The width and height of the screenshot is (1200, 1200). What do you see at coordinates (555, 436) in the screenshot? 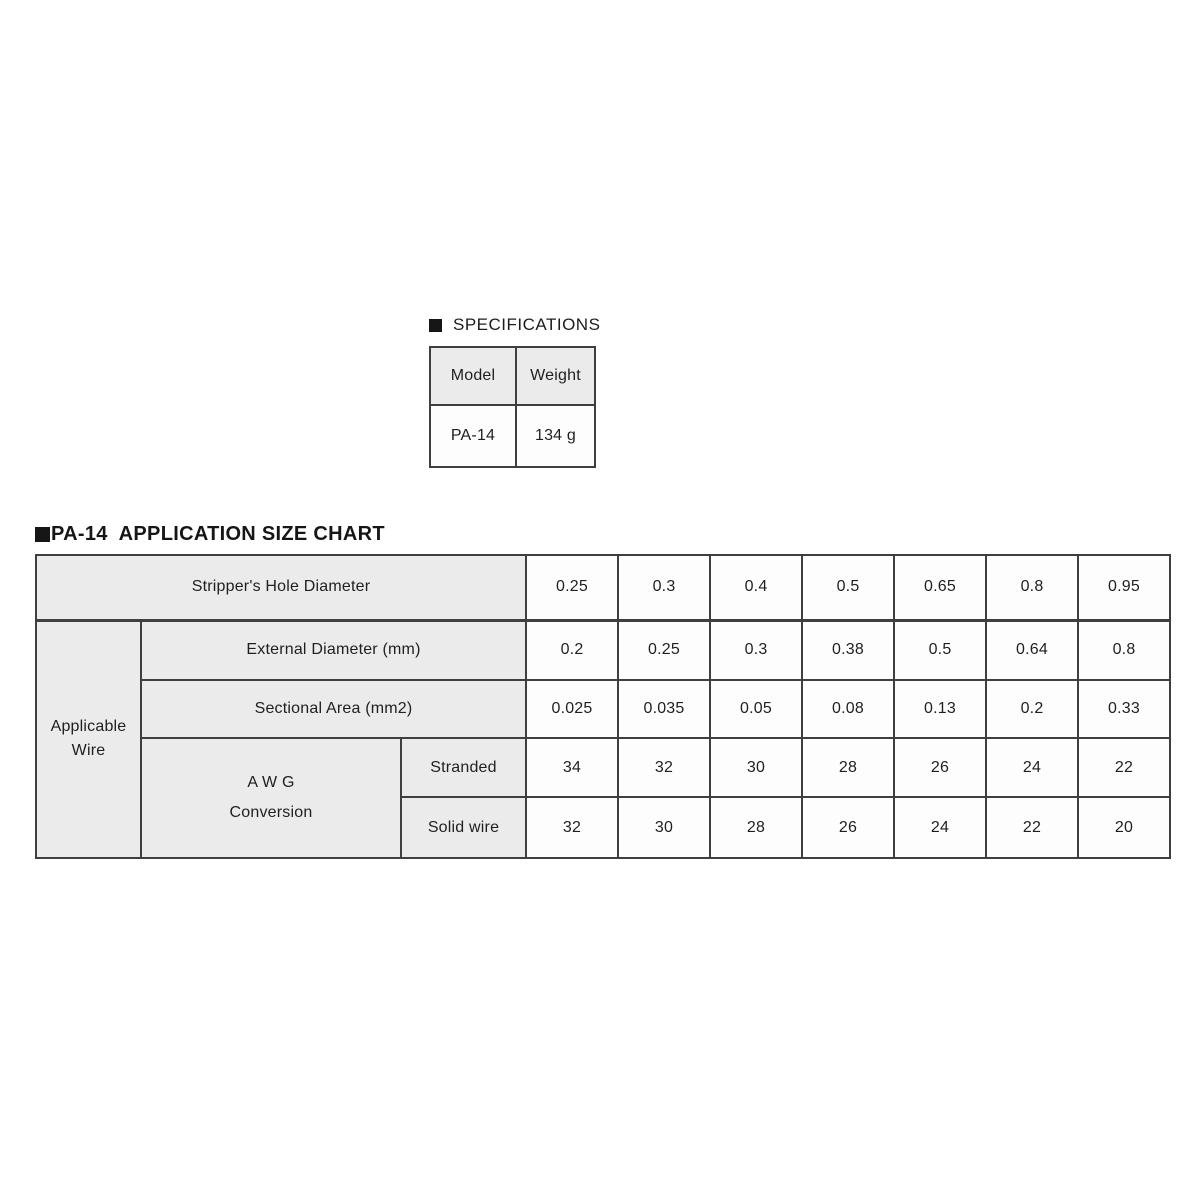
I see `specs-weight-value: 134 g` at bounding box center [555, 436].